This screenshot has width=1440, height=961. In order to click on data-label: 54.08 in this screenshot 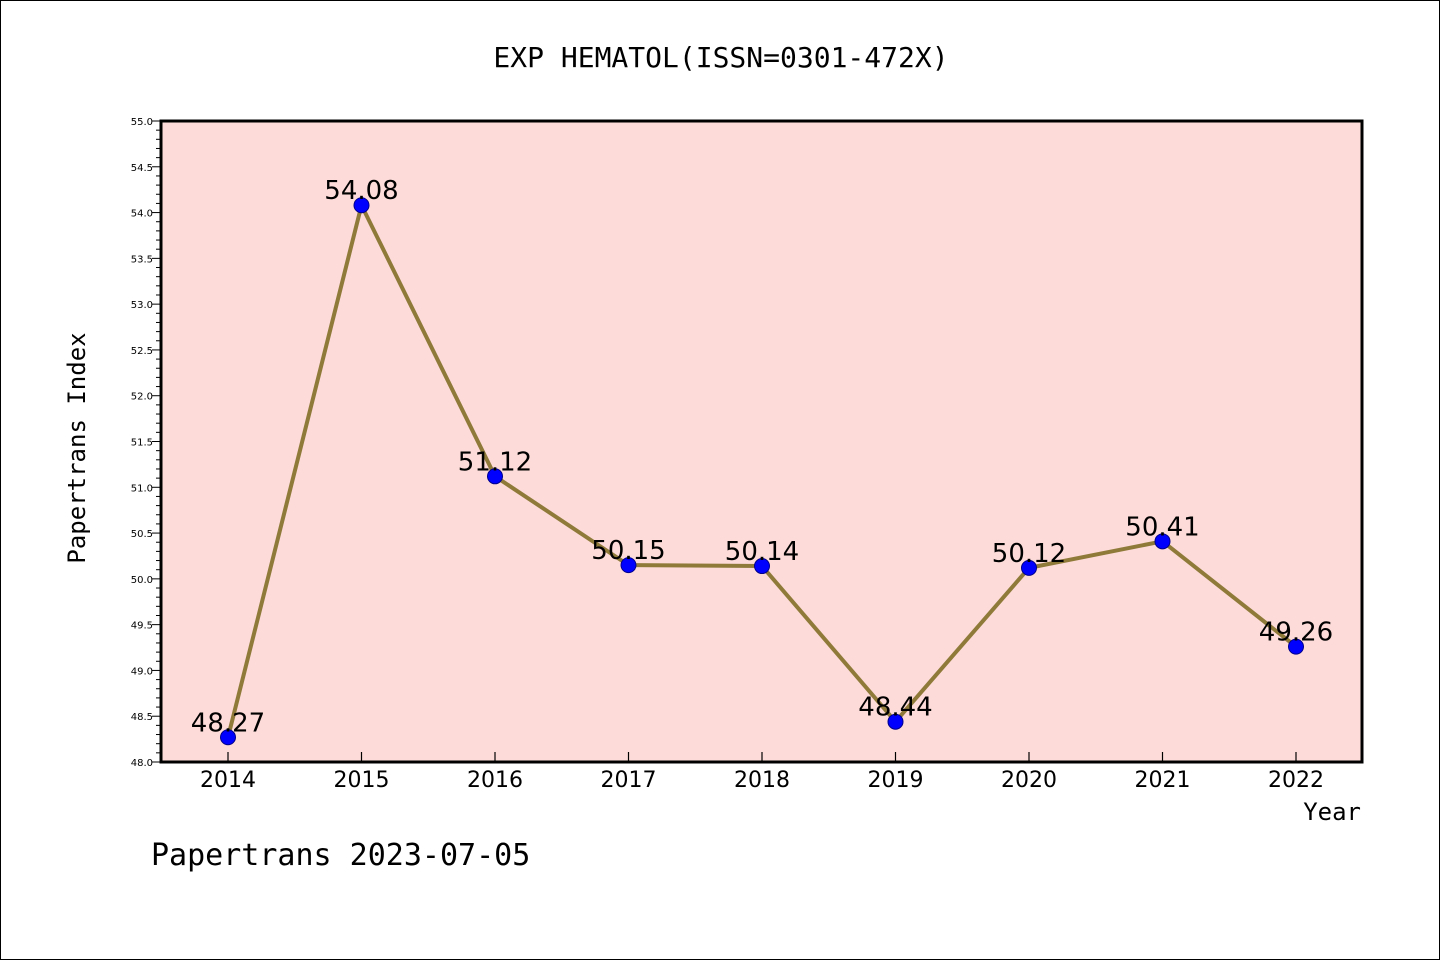, I will do `click(361, 191)`.